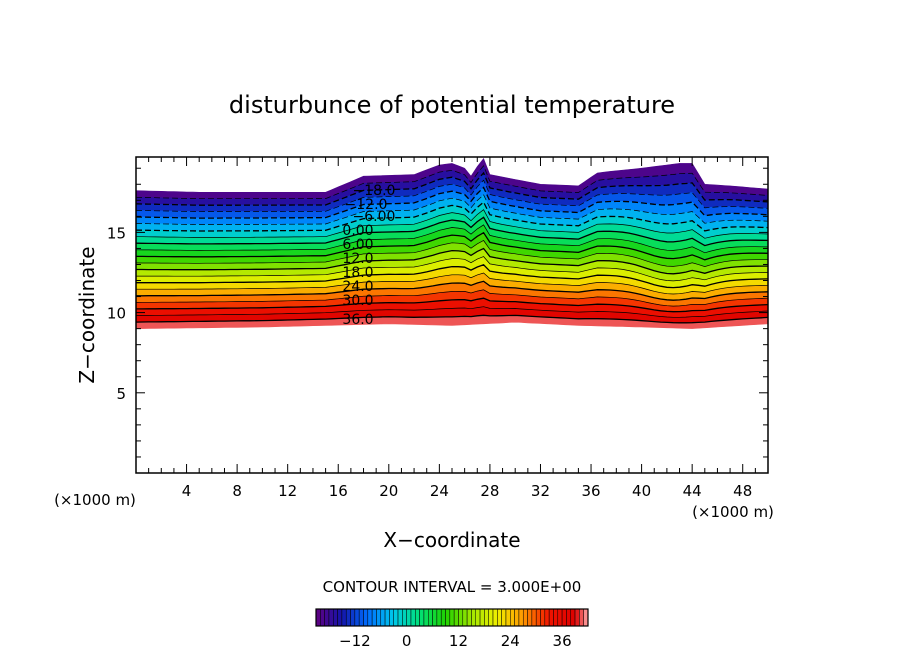 This screenshot has height=654, width=904. I want to click on colorbar-tick-label: 36, so click(562, 641).